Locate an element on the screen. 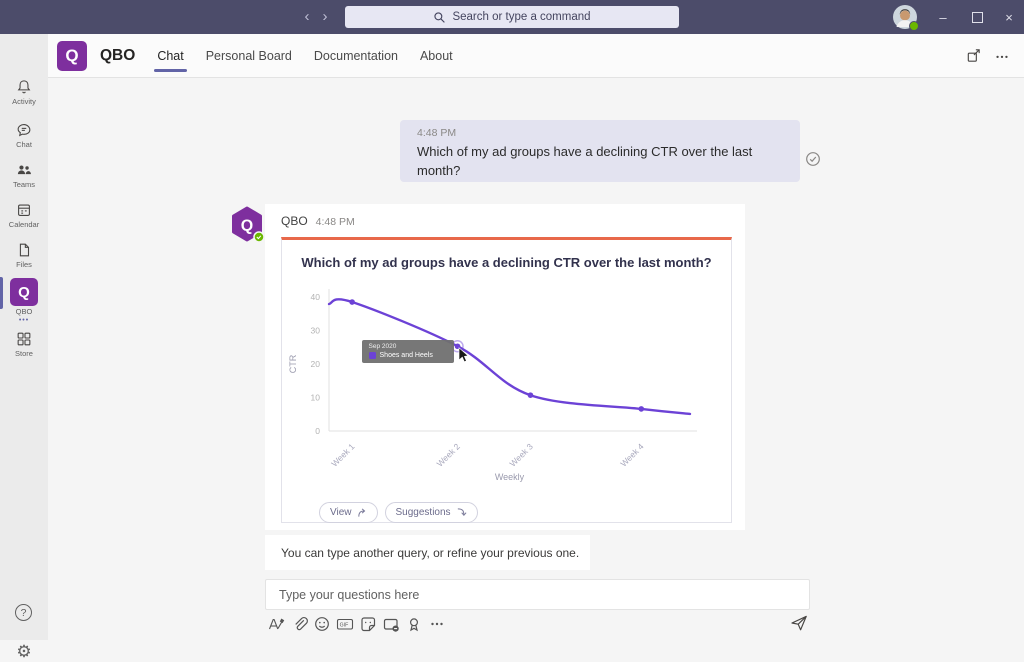 The width and height of the screenshot is (1024, 662). presence-badge is located at coordinates (914, 26).